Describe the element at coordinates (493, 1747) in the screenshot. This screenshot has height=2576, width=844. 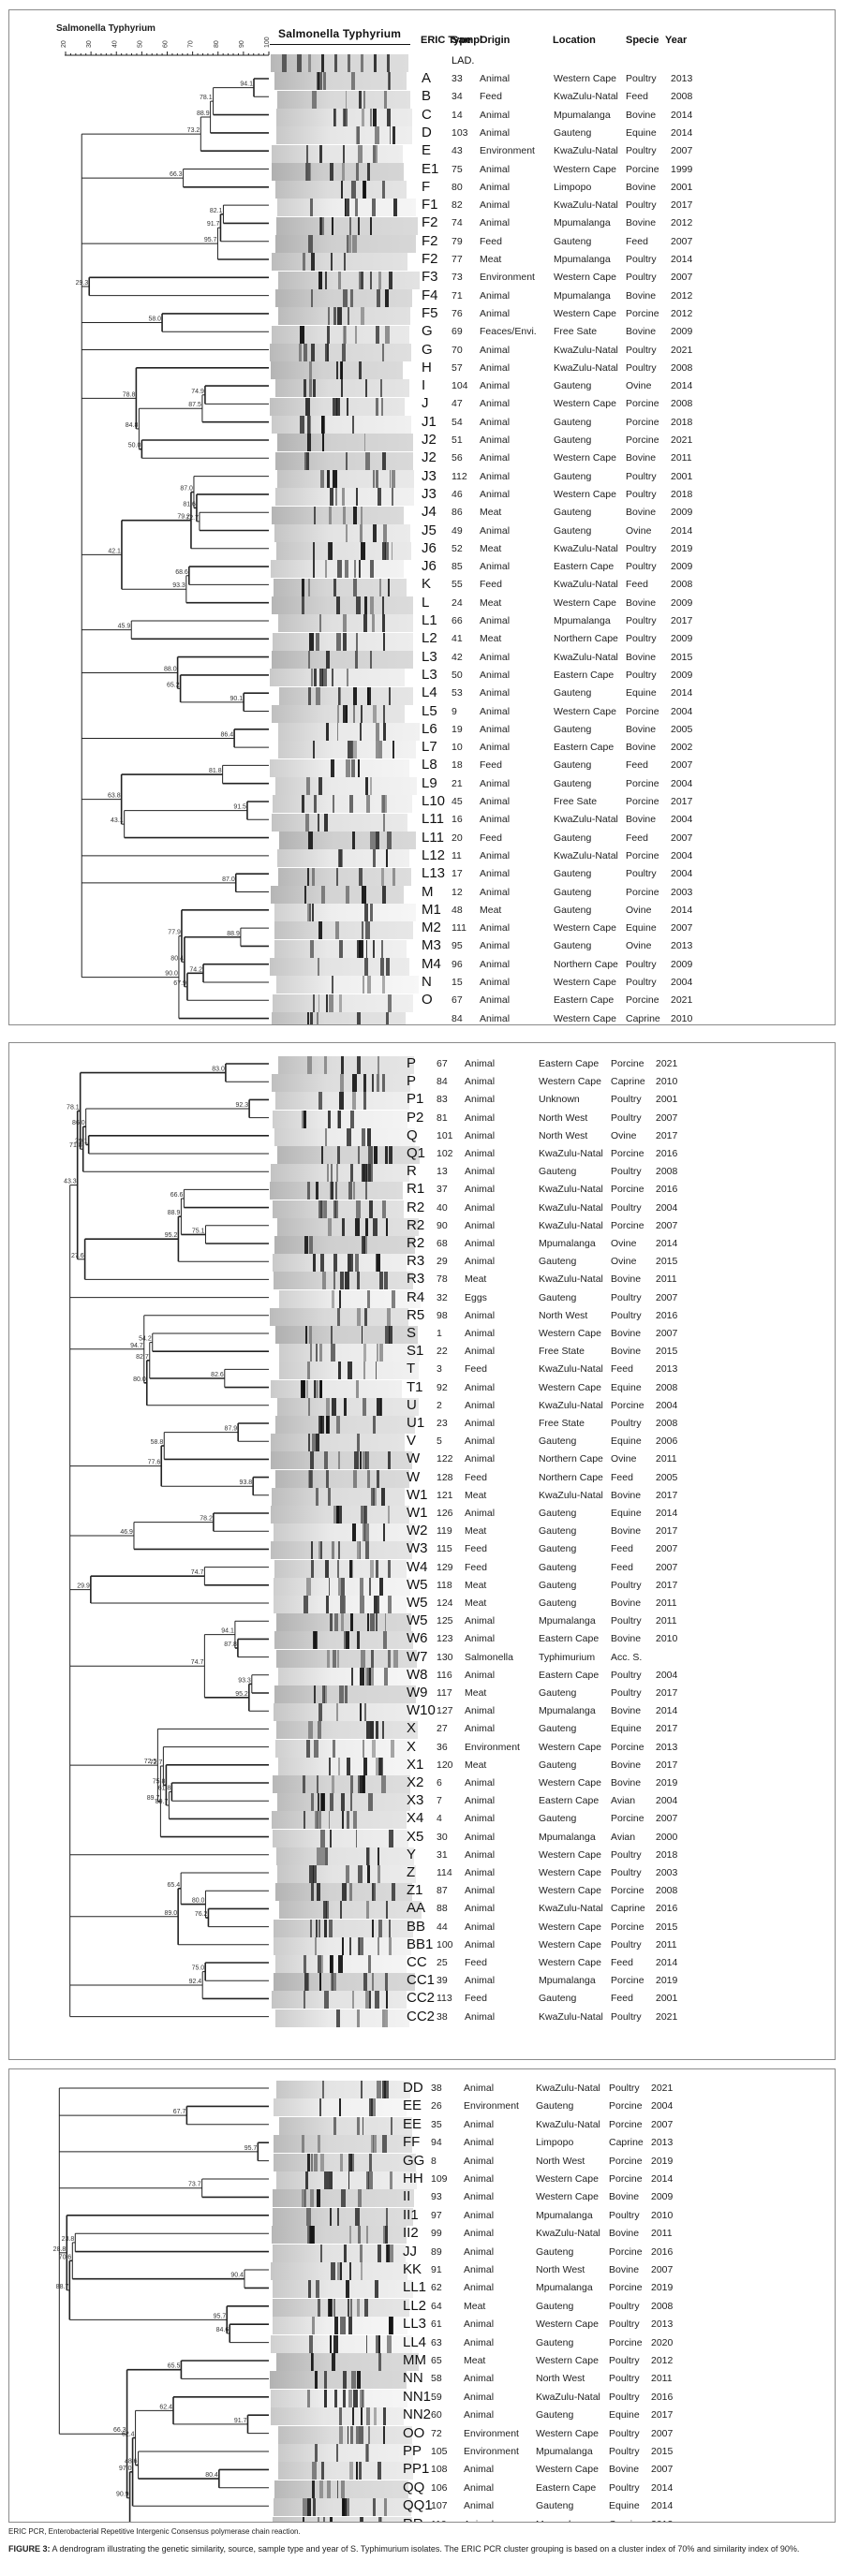
I see `origin: Environment` at that location.